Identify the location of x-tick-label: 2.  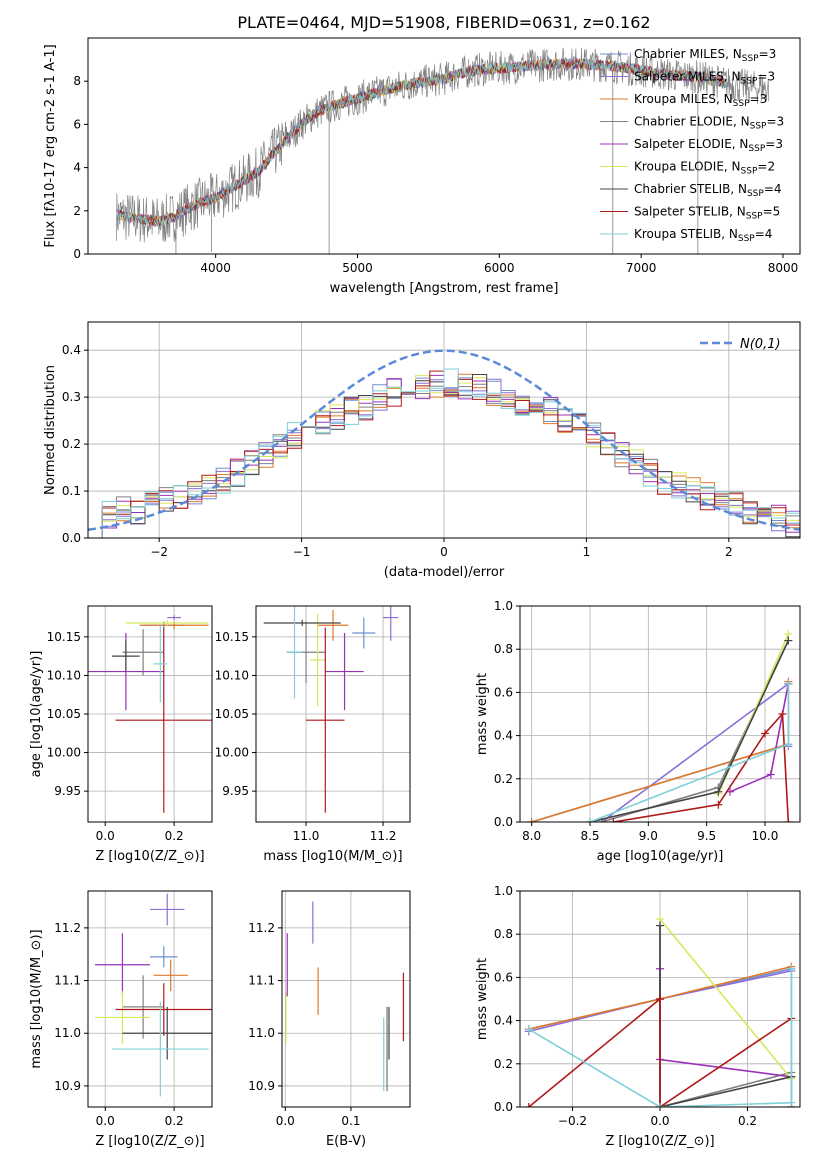
(729, 552).